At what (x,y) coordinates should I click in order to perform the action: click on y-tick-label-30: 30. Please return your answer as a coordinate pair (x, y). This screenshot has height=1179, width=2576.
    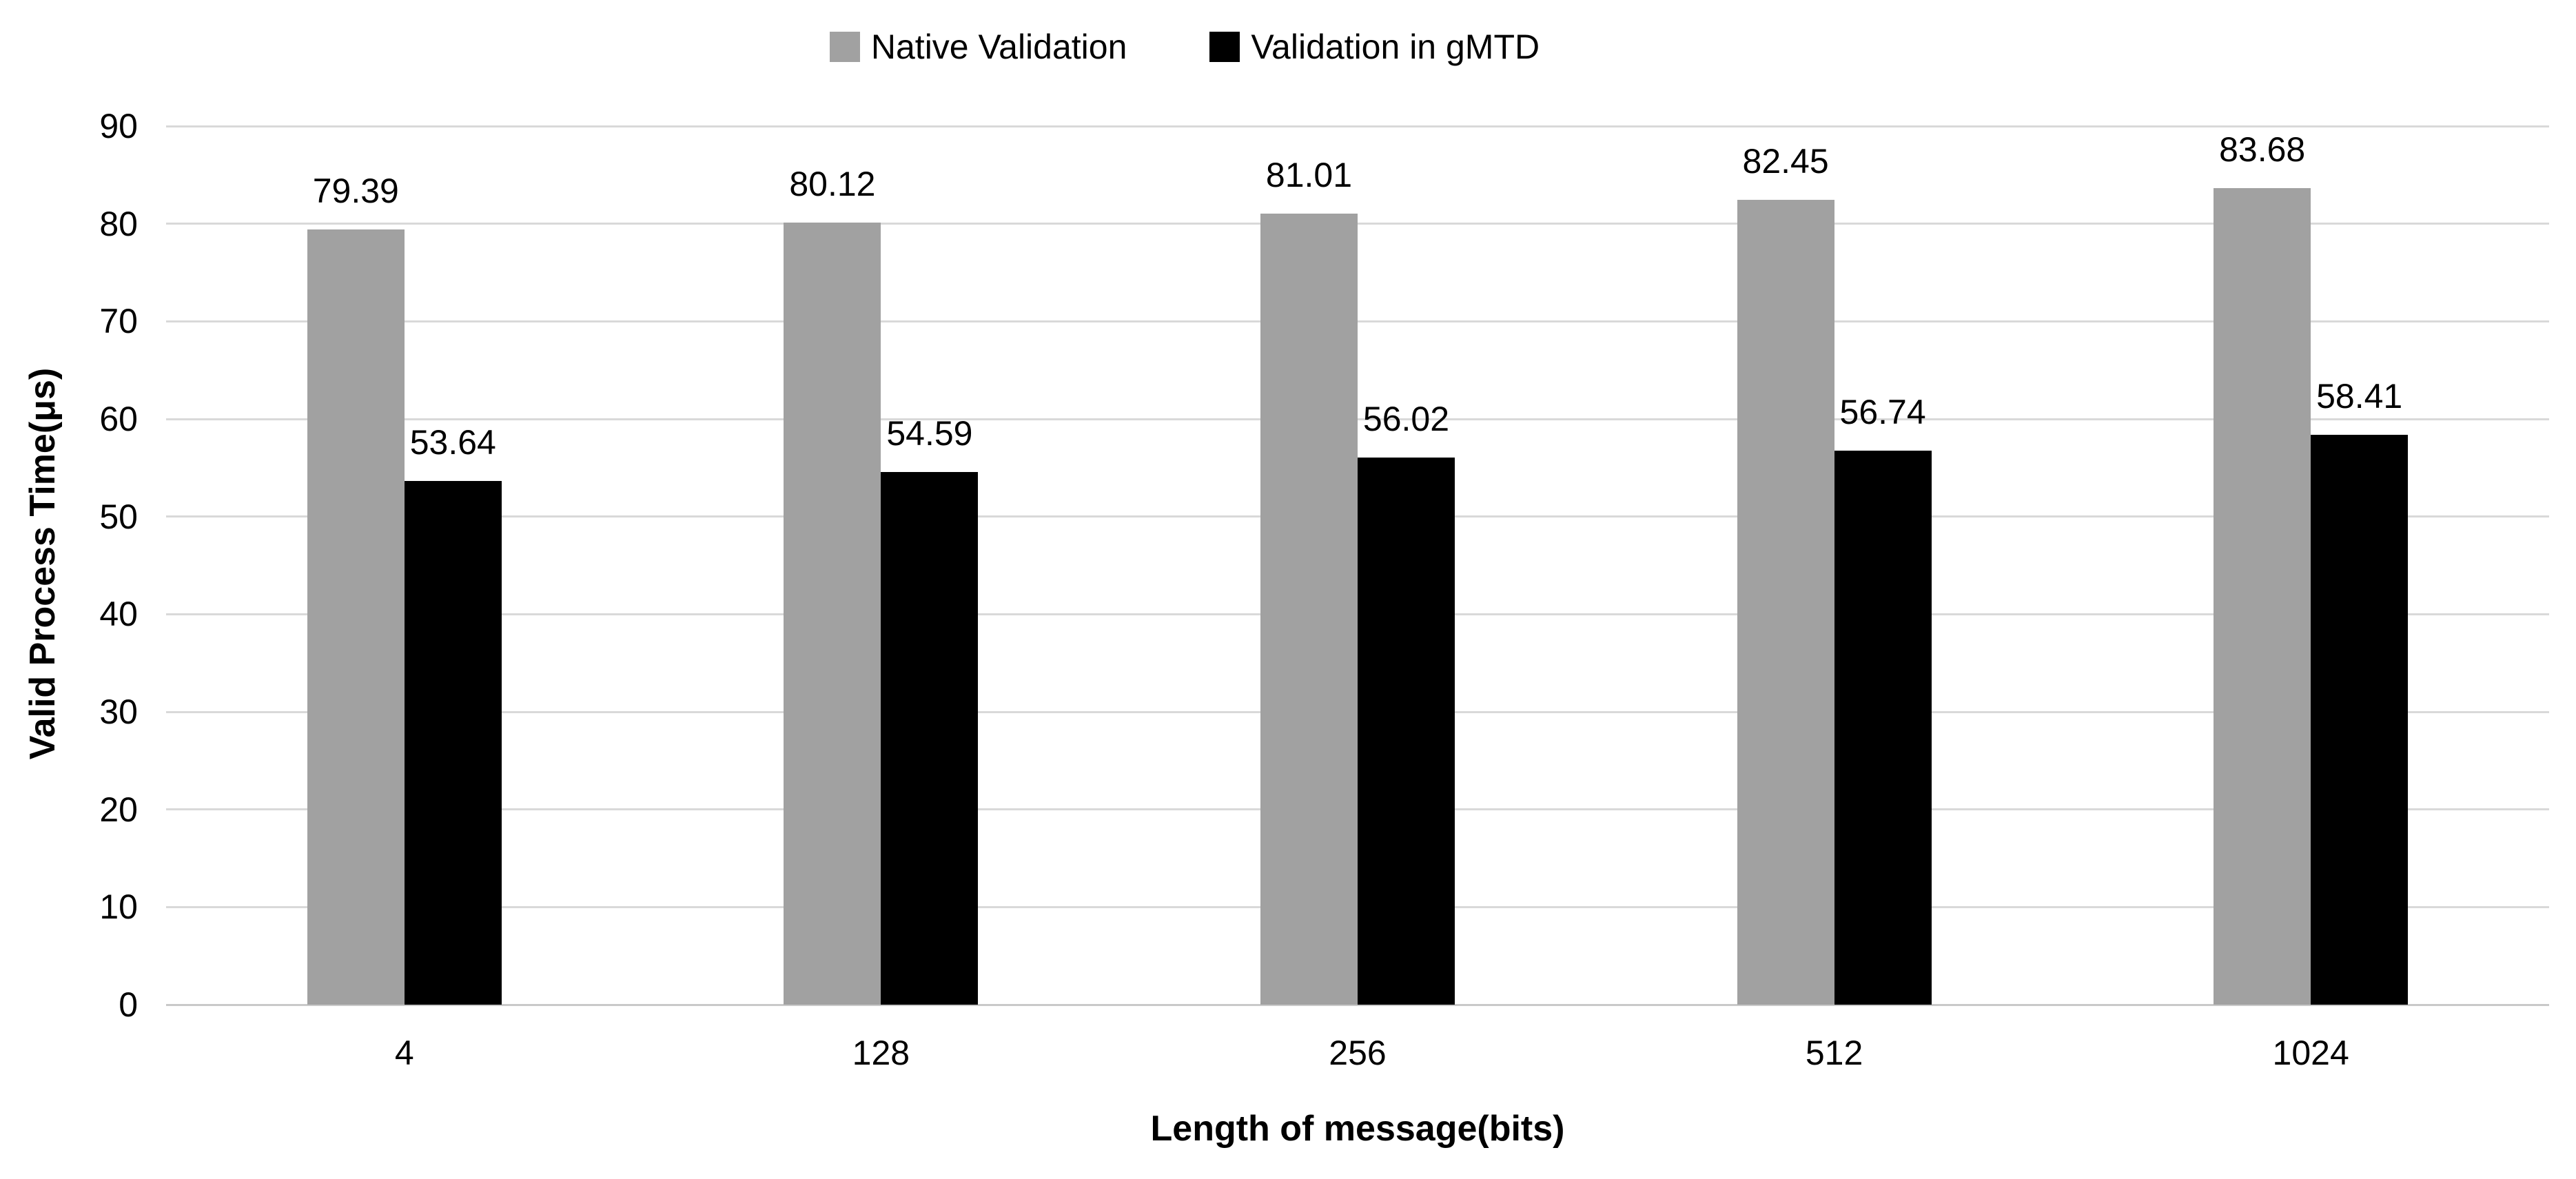
    Looking at the image, I should click on (118, 712).